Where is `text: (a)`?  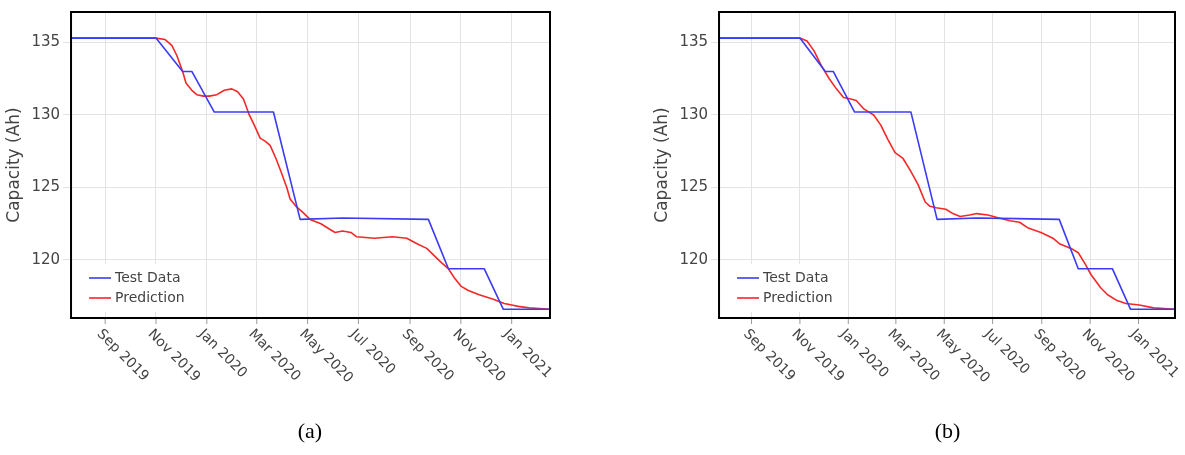
text: (a) is located at coordinates (310, 431).